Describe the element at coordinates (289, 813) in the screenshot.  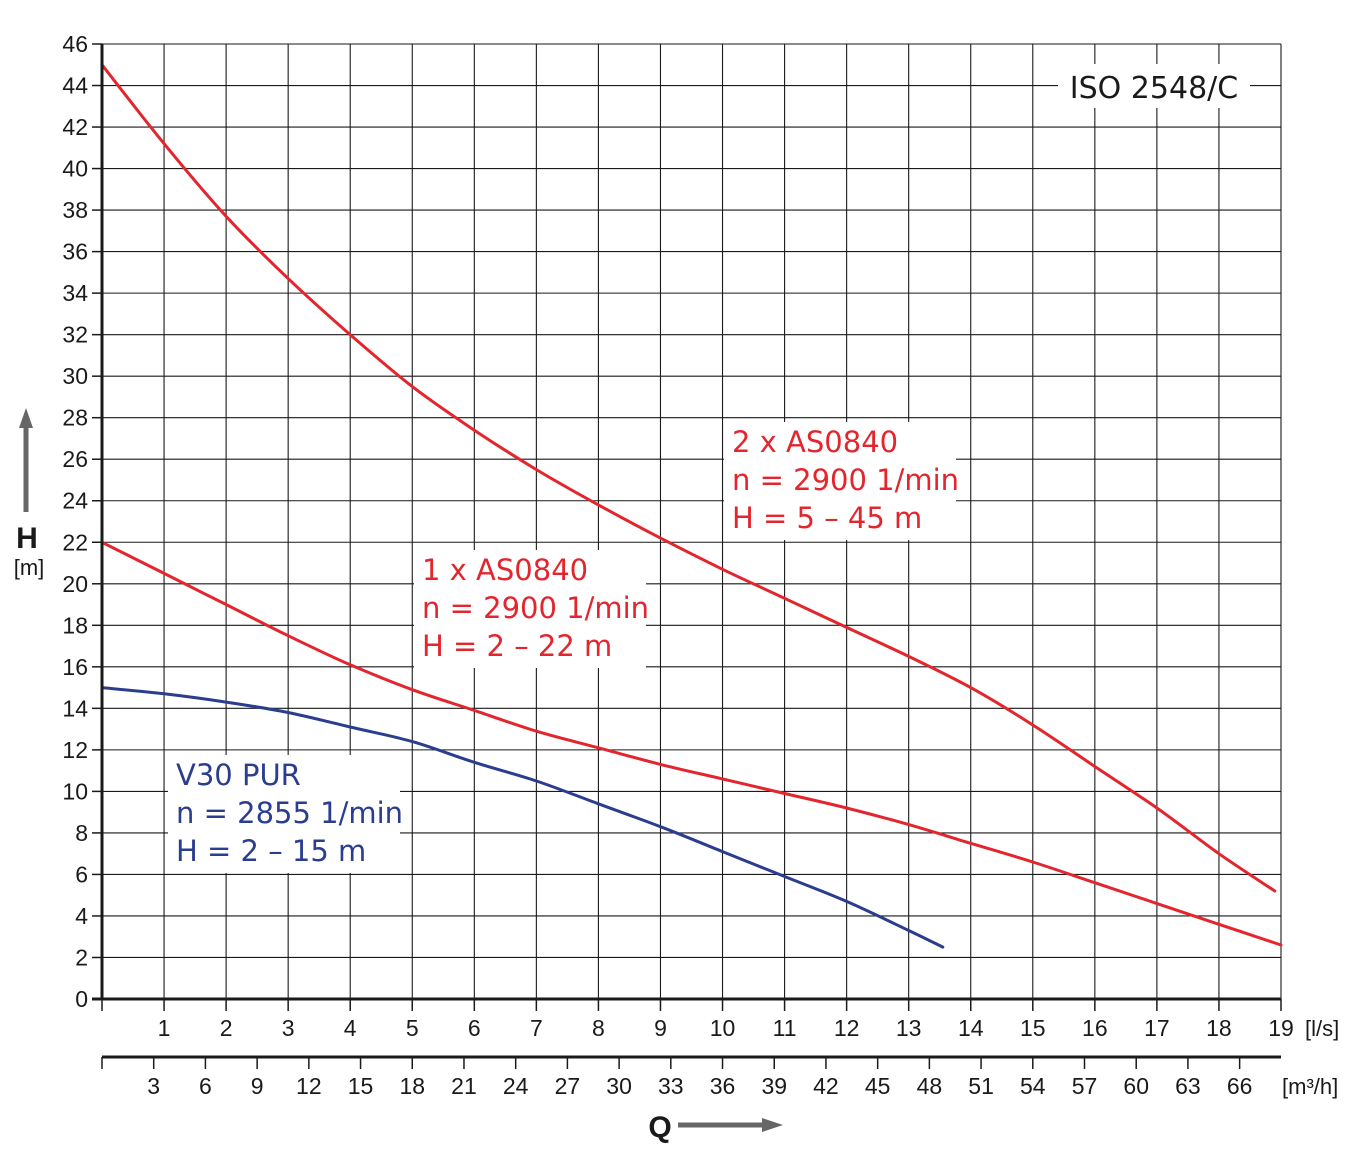
I see `series-label-line: n = 2855 1/min` at that location.